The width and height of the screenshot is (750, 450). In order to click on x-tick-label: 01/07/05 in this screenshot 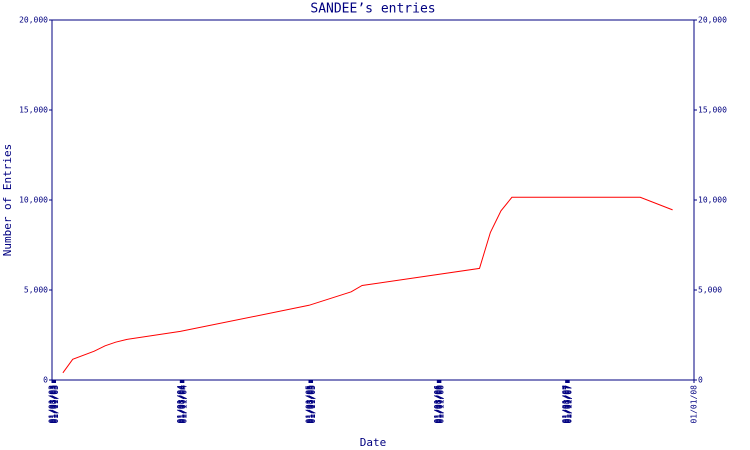, I will do `click(311, 404)`.